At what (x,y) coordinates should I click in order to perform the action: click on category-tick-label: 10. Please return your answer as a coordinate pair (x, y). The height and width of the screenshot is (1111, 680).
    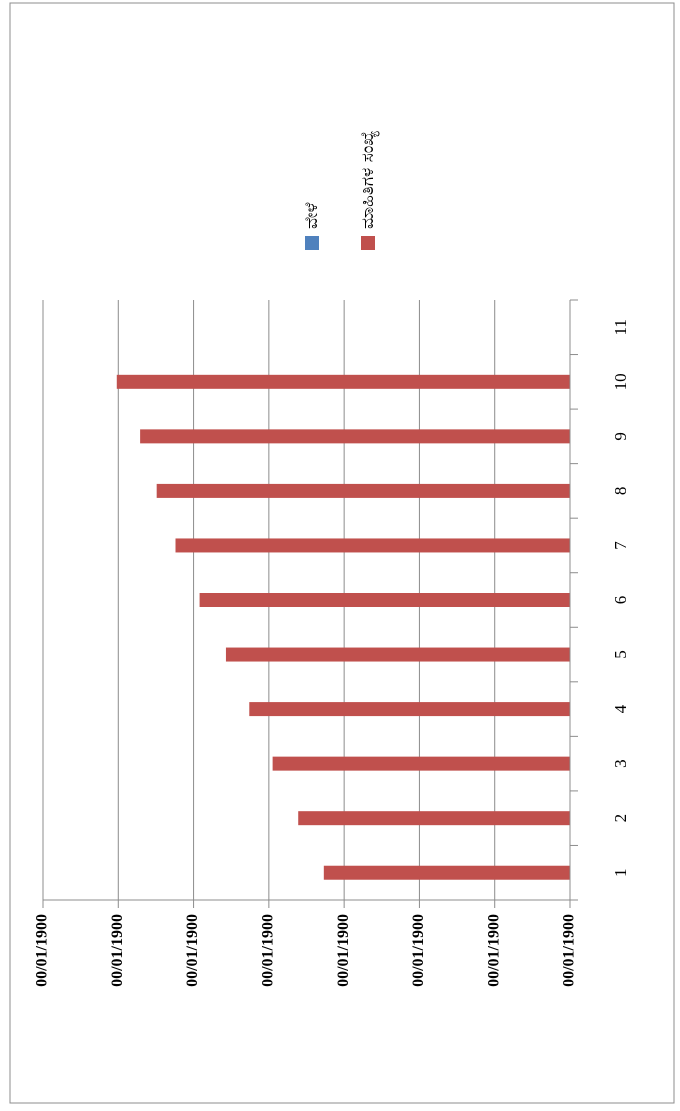
    Looking at the image, I should click on (620, 381).